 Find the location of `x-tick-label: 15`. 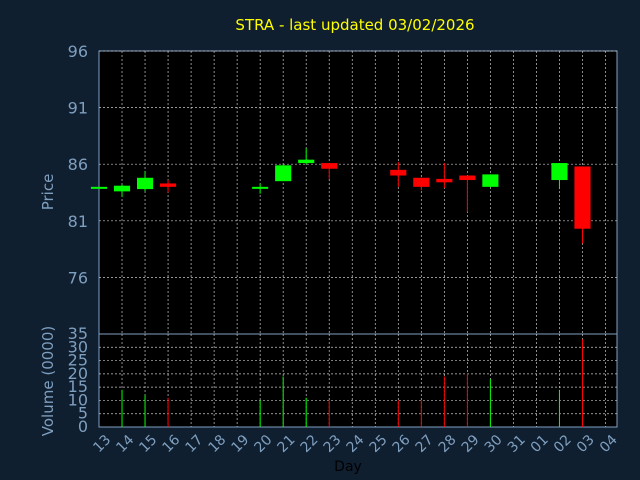

x-tick-label: 15 is located at coordinates (148, 444).